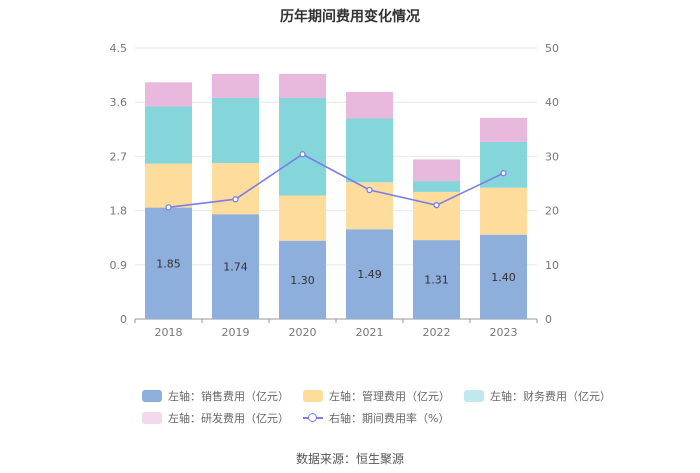 This screenshot has height=473, width=700. I want to click on bar-data-label: 1.74, so click(235, 267).